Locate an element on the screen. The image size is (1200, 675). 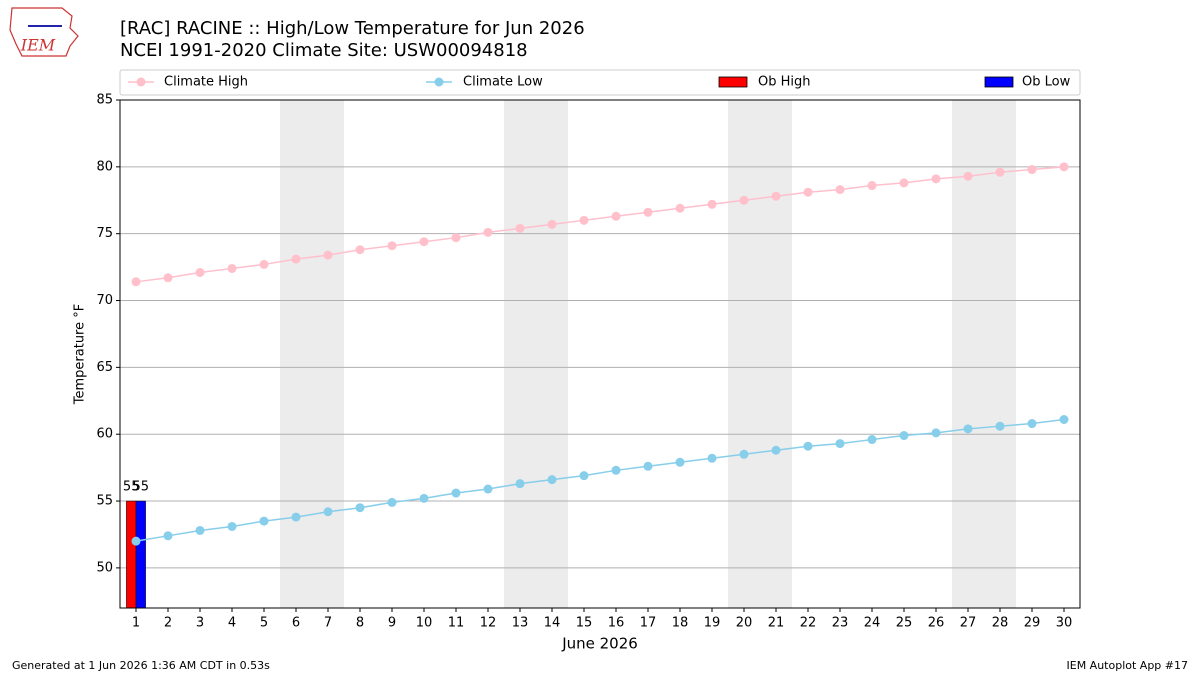
x-tick-label: 15 is located at coordinates (584, 623).